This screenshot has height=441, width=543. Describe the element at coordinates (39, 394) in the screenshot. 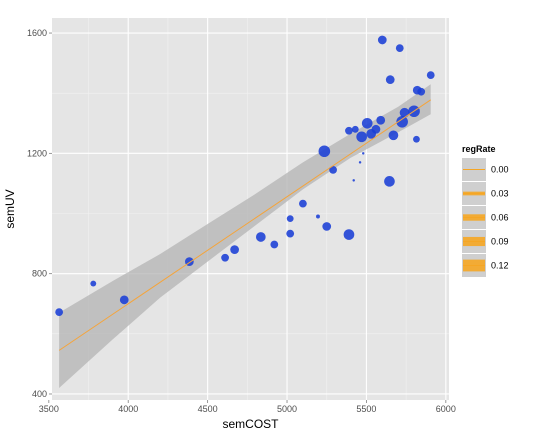

I see `y-tick-label: 400` at that location.